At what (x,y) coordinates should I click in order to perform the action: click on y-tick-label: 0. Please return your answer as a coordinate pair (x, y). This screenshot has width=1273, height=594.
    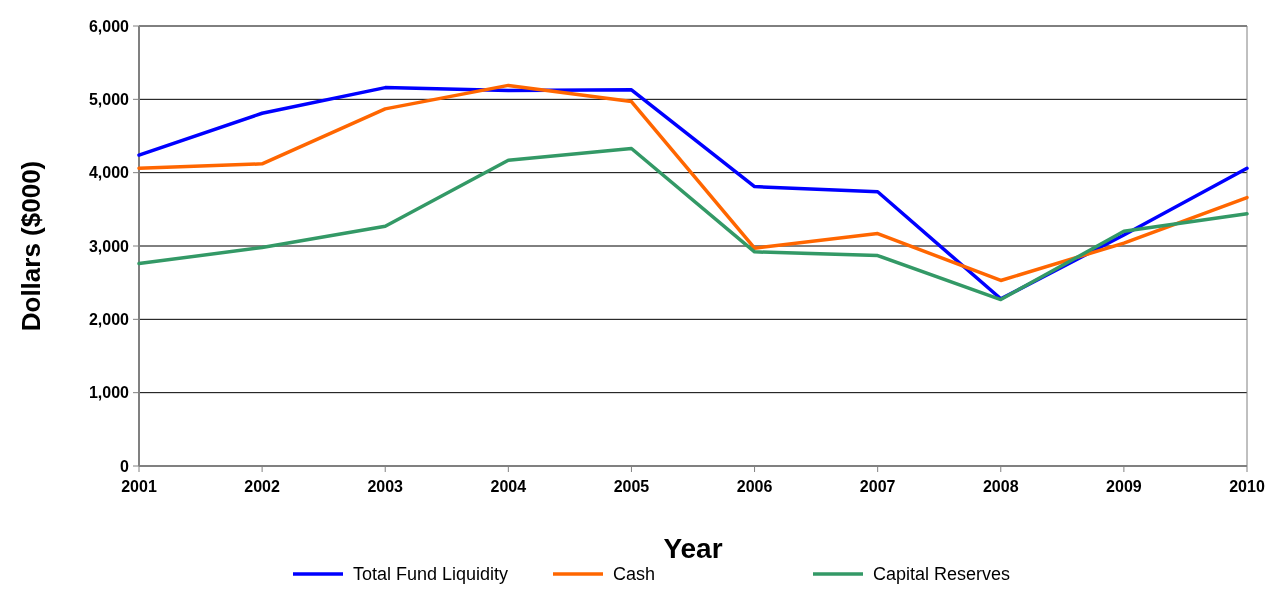
    Looking at the image, I should click on (125, 466).